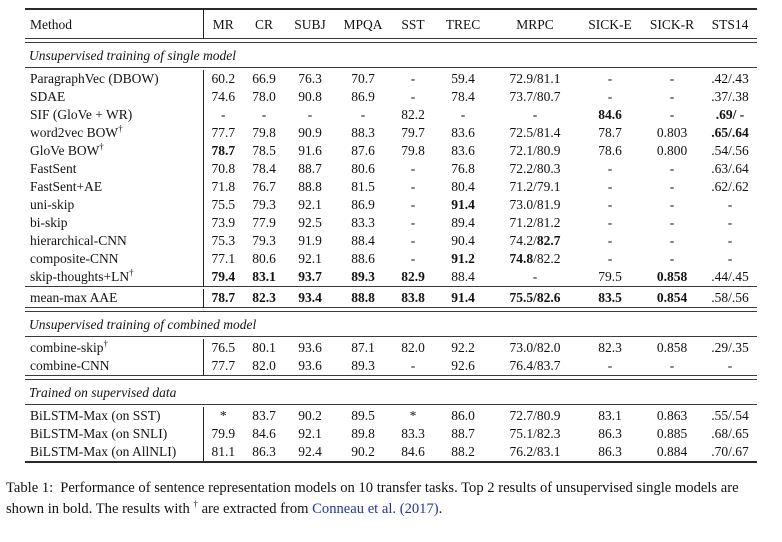 The width and height of the screenshot is (782, 542). Describe the element at coordinates (730, 186) in the screenshot. I see `value-cell-sts14: .62/.62` at that location.